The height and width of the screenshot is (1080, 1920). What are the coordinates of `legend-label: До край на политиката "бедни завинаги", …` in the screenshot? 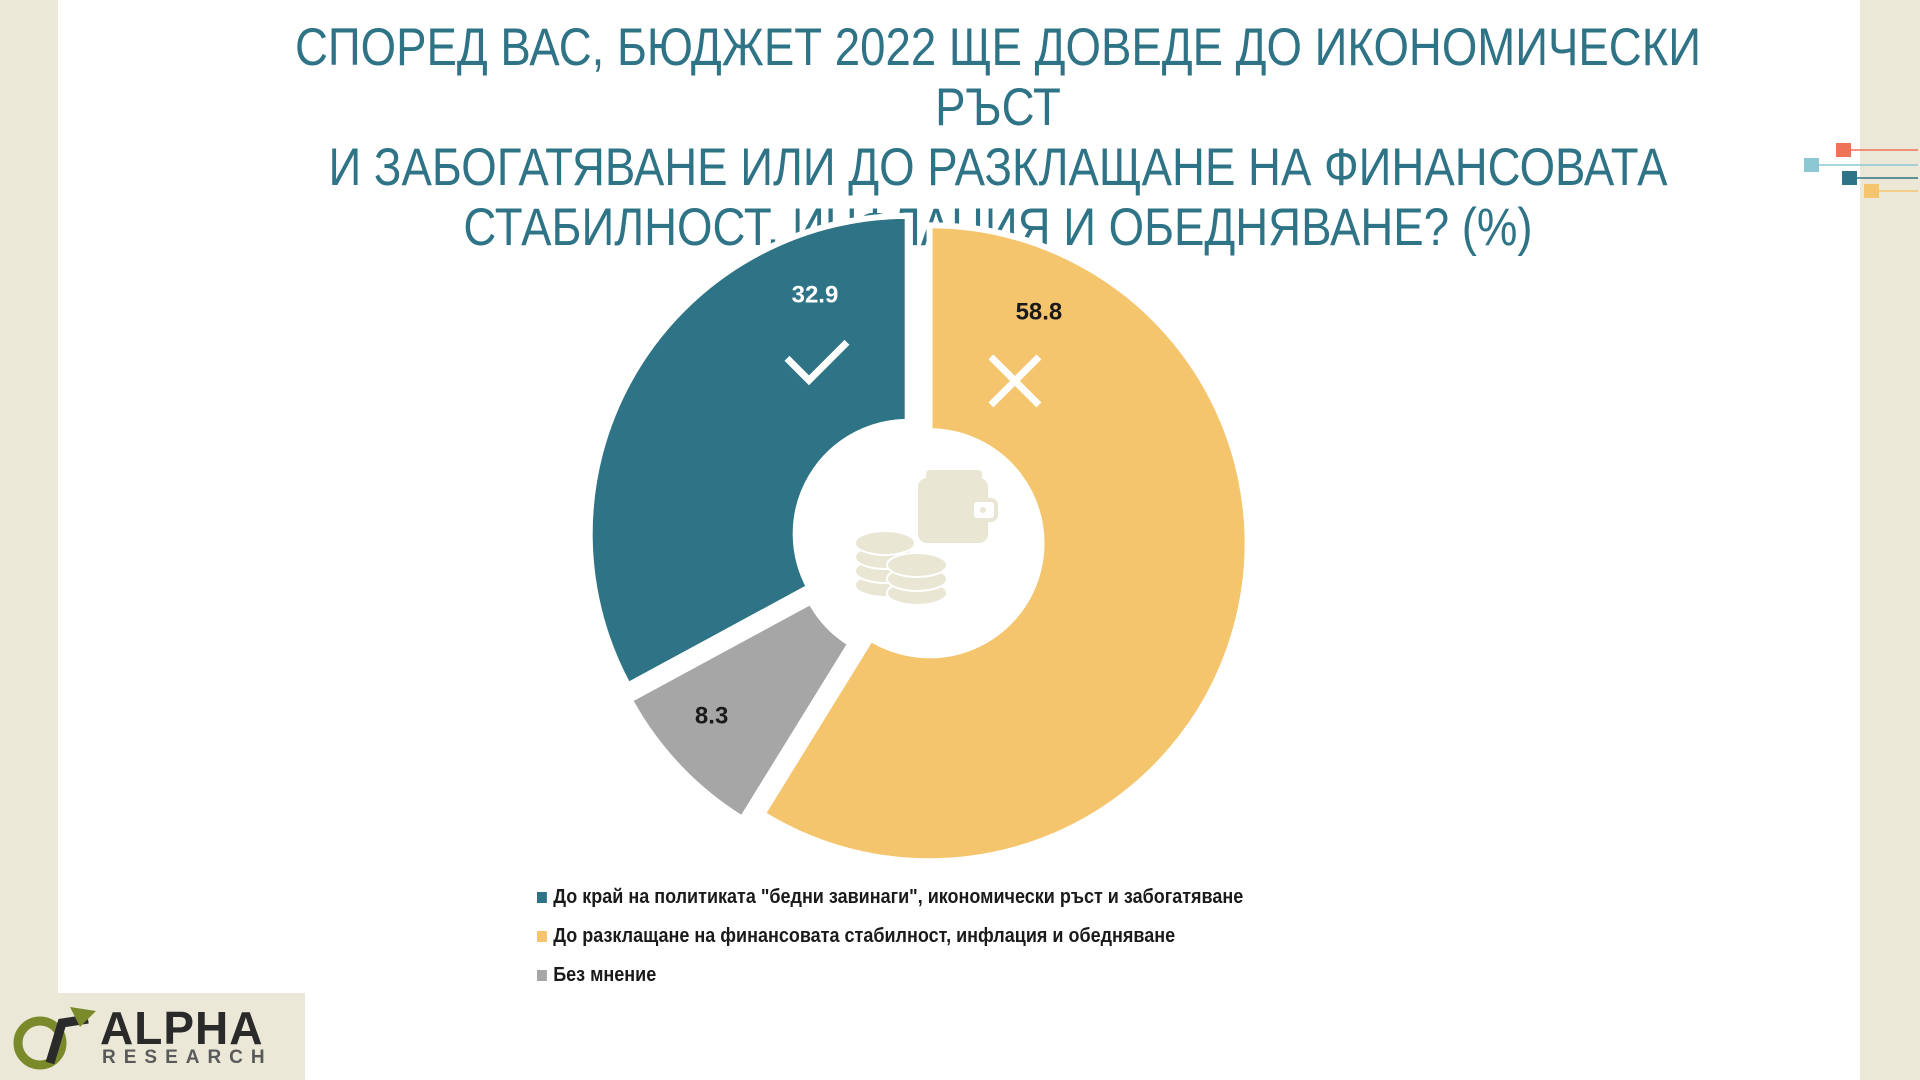 It's located at (898, 897).